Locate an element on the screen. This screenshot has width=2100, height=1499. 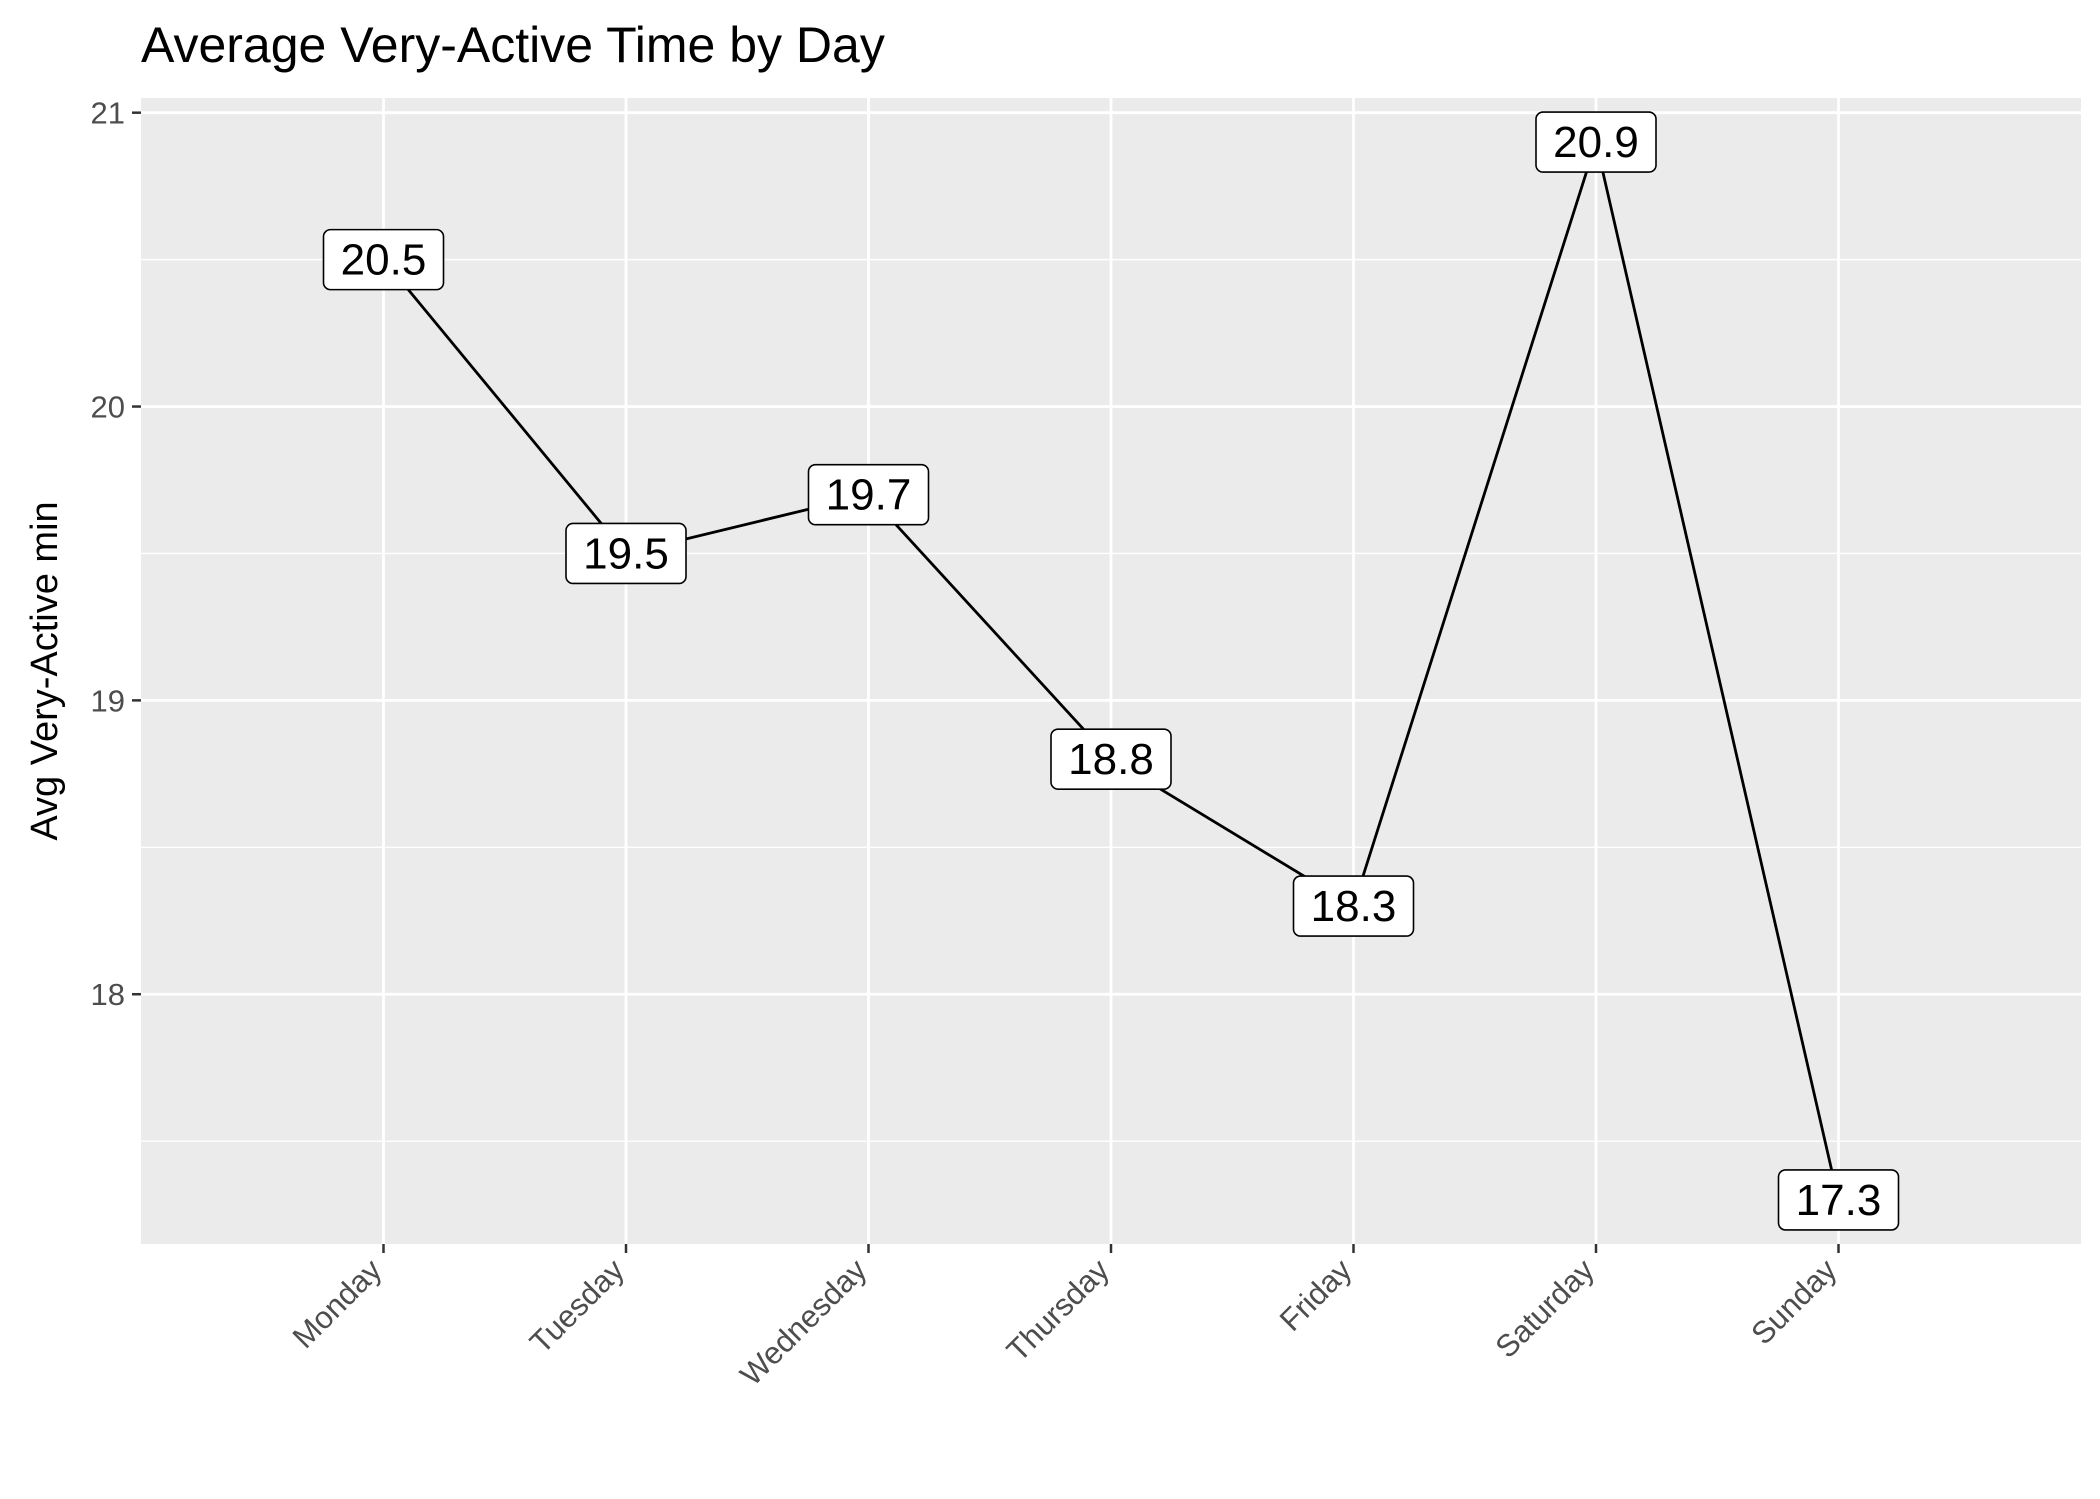
chart-title: Average Very-Active Time by Day is located at coordinates (513, 45).